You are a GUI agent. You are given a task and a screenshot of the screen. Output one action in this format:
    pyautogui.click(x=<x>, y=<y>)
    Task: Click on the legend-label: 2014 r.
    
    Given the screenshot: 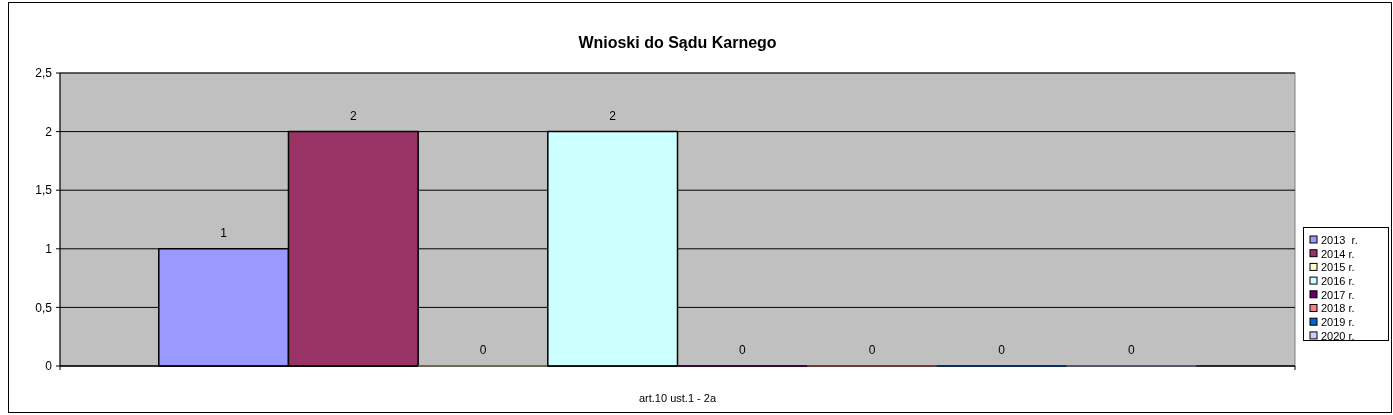 What is the action you would take?
    pyautogui.click(x=1338, y=253)
    